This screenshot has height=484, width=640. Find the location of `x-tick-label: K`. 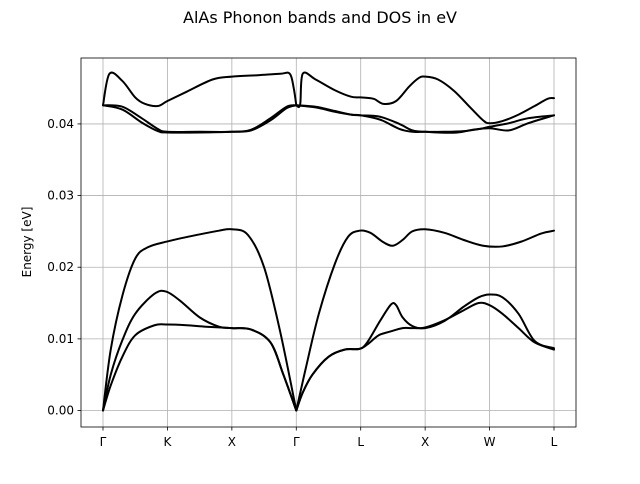

x-tick-label: K is located at coordinates (167, 442).